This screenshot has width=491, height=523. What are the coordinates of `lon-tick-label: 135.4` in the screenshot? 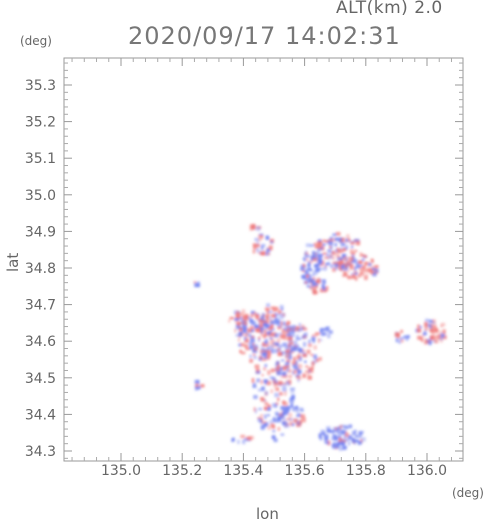 It's located at (243, 471).